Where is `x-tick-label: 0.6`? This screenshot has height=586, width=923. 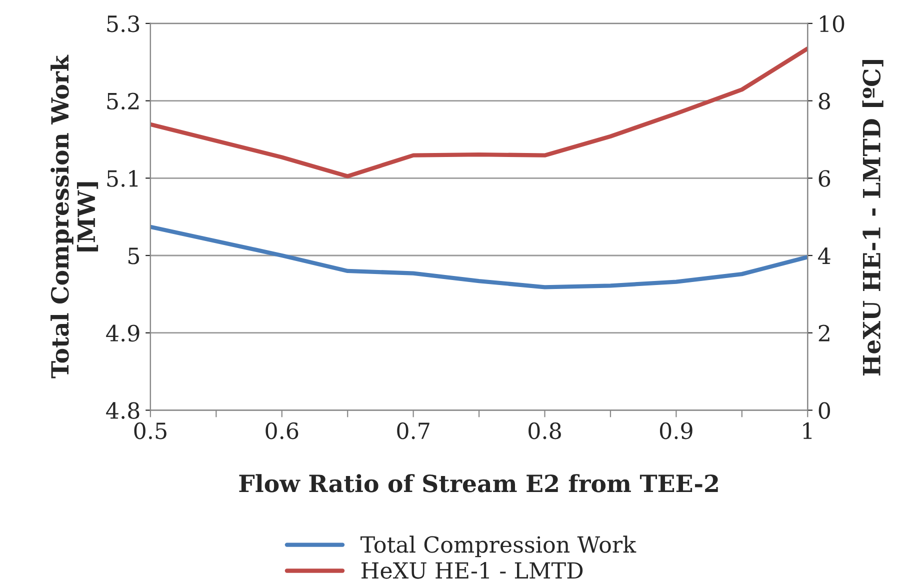
x-tick-label: 0.6 is located at coordinates (282, 431).